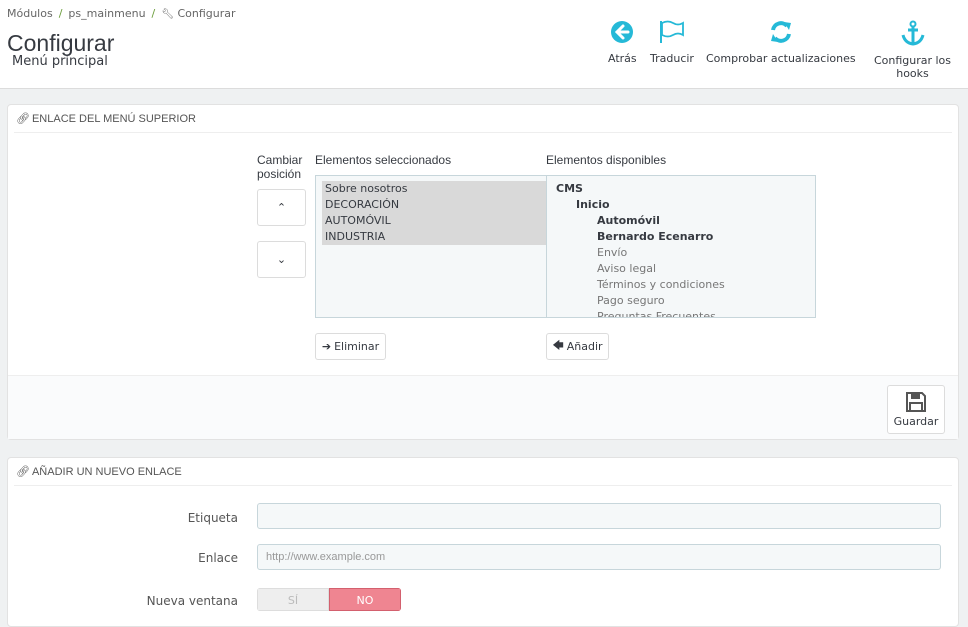  I want to click on back-button: Atrás, so click(622, 42).